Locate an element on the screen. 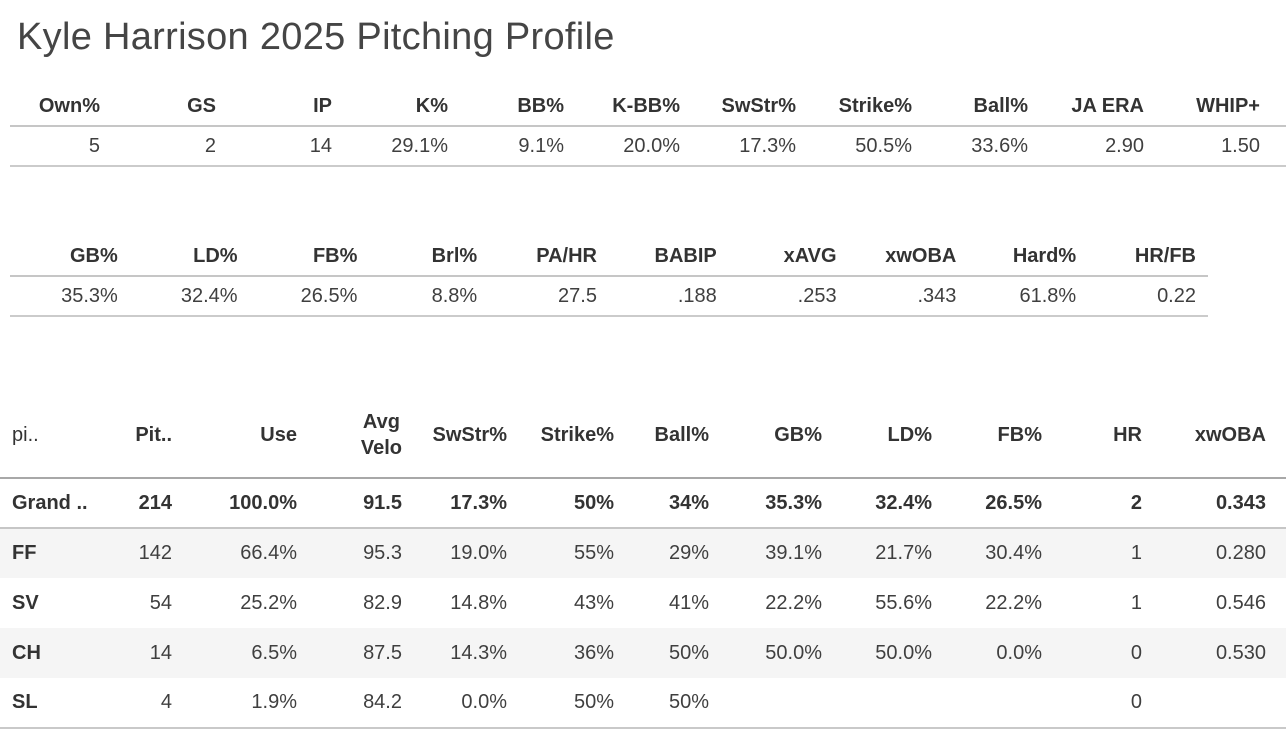 The height and width of the screenshot is (744, 1286). batted-ball-stat-value: 61.8% is located at coordinates (1048, 295).